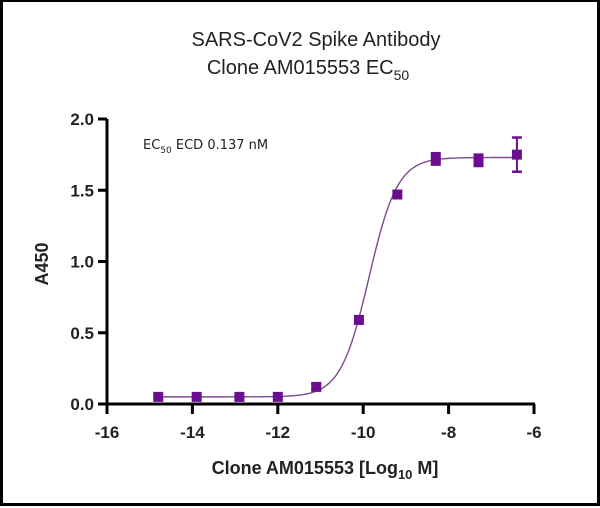  I want to click on x-axis: -16 -14 -12 -10 -8 -6, so click(318, 422).